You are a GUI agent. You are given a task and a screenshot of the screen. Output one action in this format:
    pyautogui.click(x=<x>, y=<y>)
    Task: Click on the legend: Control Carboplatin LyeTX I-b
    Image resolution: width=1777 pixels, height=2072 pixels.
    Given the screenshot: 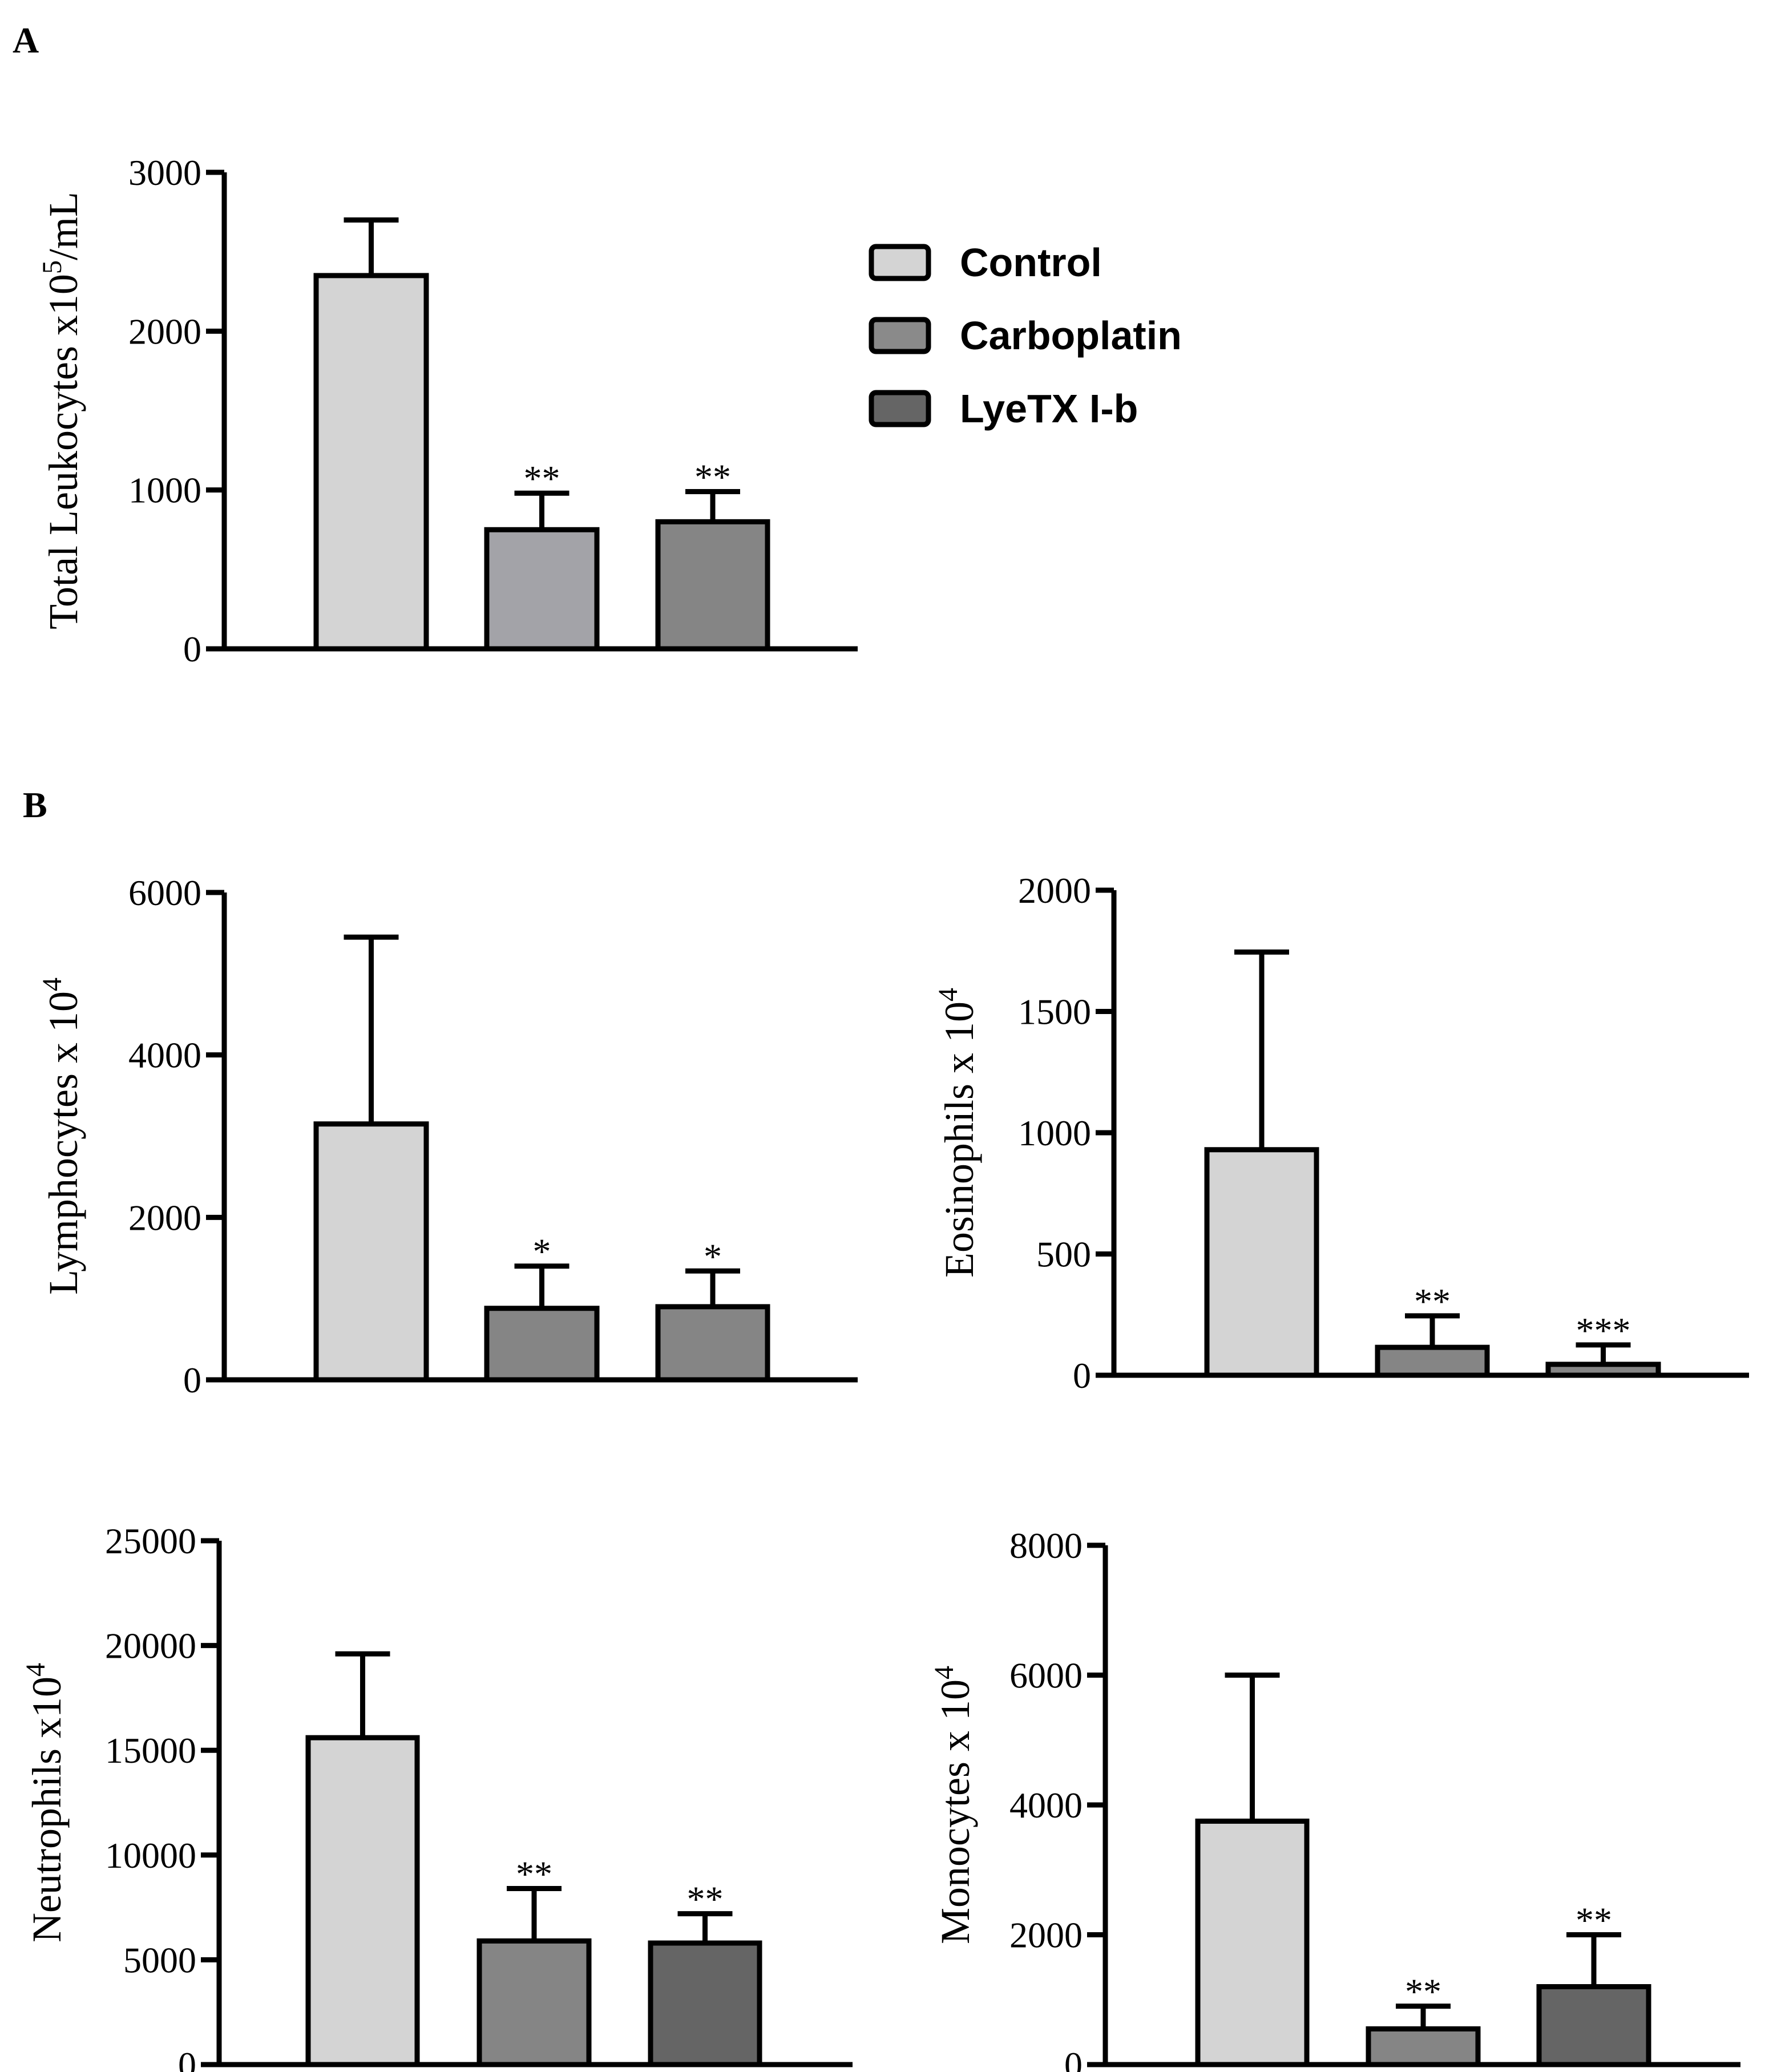 What is the action you would take?
    pyautogui.click(x=1025, y=336)
    